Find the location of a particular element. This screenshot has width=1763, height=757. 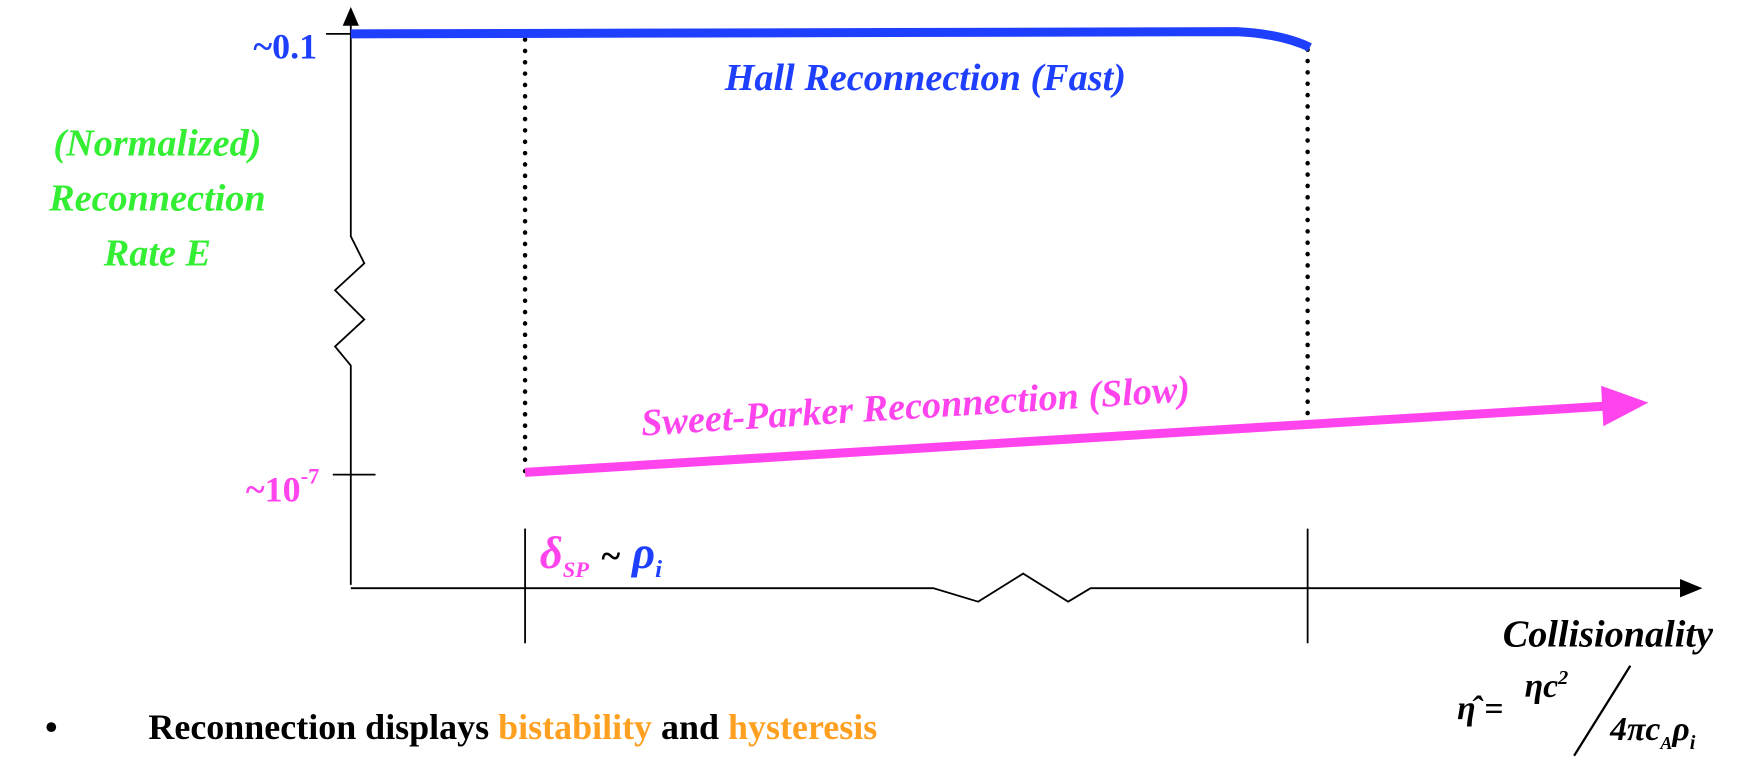

numerator-exp: 2 is located at coordinates (1562, 678).